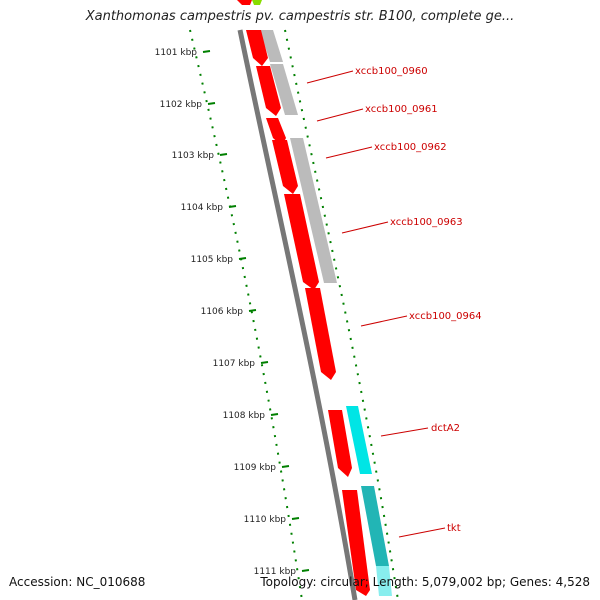 The height and width of the screenshot is (600, 600). What do you see at coordinates (255, 468) in the screenshot?
I see `scale-label: 1109 kbp` at bounding box center [255, 468].